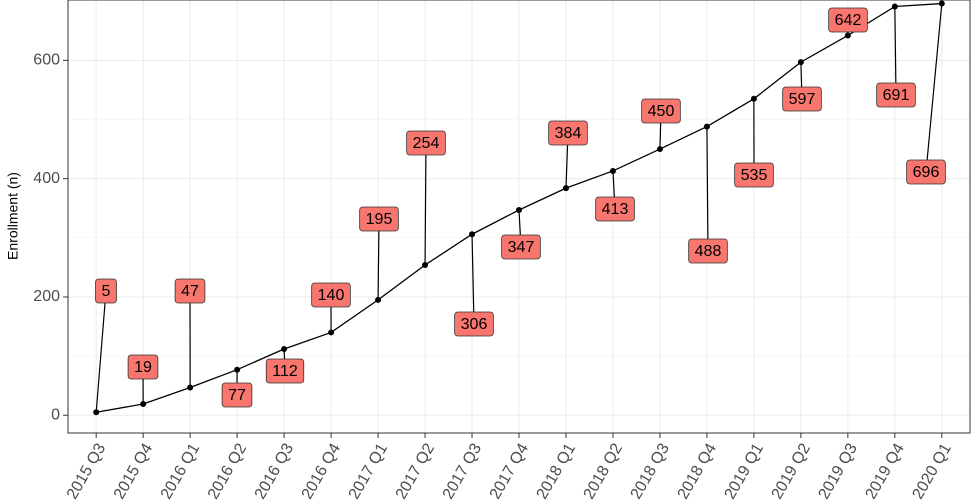 This screenshot has height=500, width=980. What do you see at coordinates (791, 470) in the screenshot?
I see `x-tick-label: 2019 Q2` at bounding box center [791, 470].